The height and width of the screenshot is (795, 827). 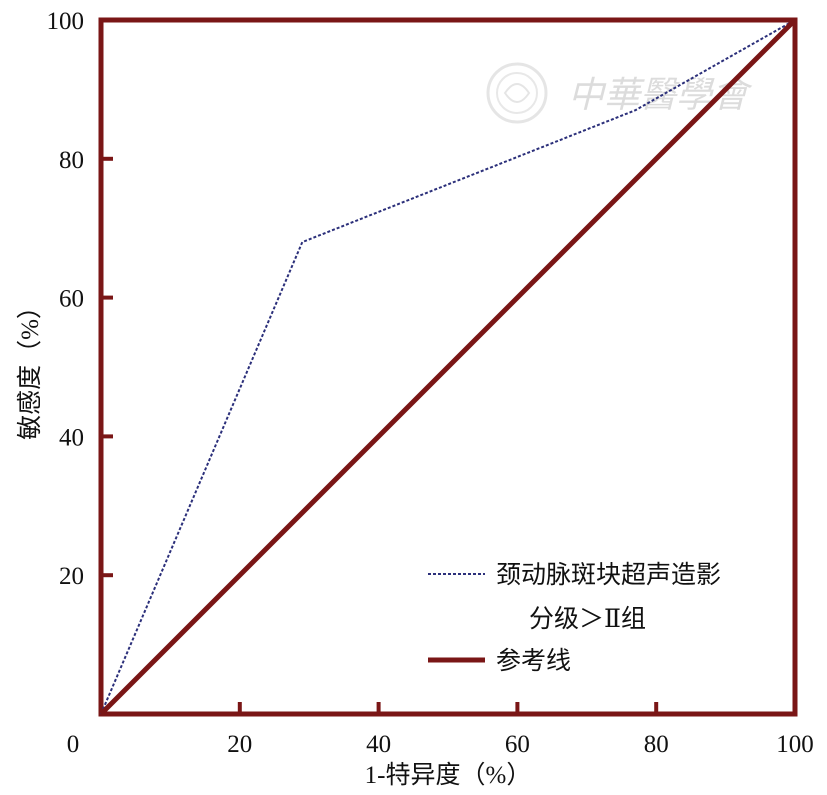 What do you see at coordinates (378, 744) in the screenshot?
I see `x-tick-label: 40` at bounding box center [378, 744].